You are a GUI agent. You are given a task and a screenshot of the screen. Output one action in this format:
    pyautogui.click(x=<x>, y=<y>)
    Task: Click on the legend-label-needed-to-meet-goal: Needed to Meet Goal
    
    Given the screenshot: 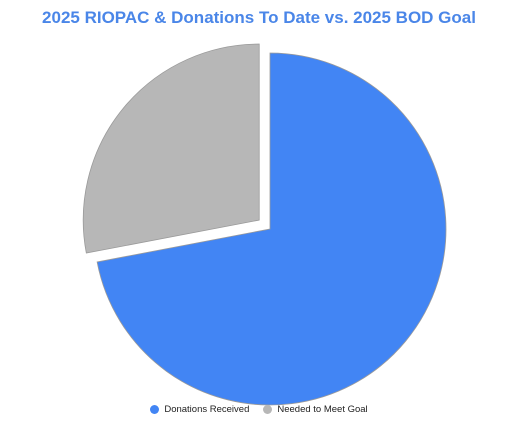 What is the action you would take?
    pyautogui.click(x=322, y=409)
    